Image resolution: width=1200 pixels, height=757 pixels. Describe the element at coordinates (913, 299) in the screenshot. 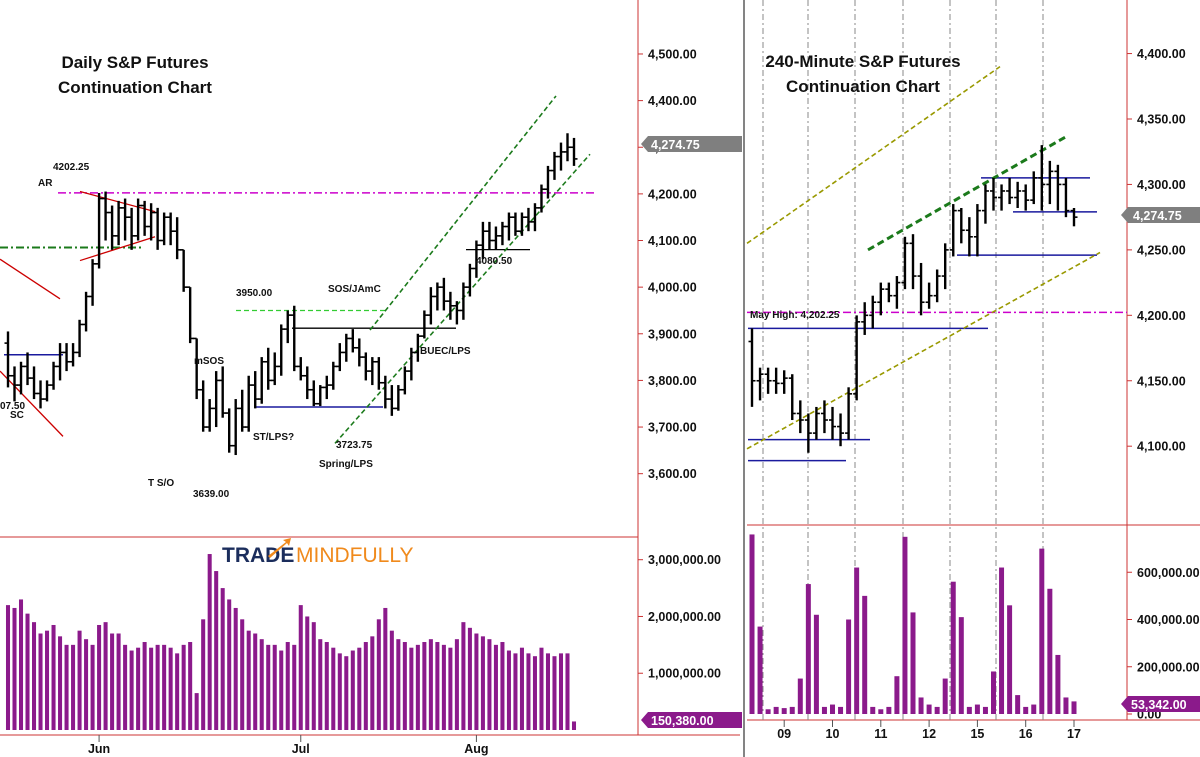

I see `intraday-price-bars` at that location.